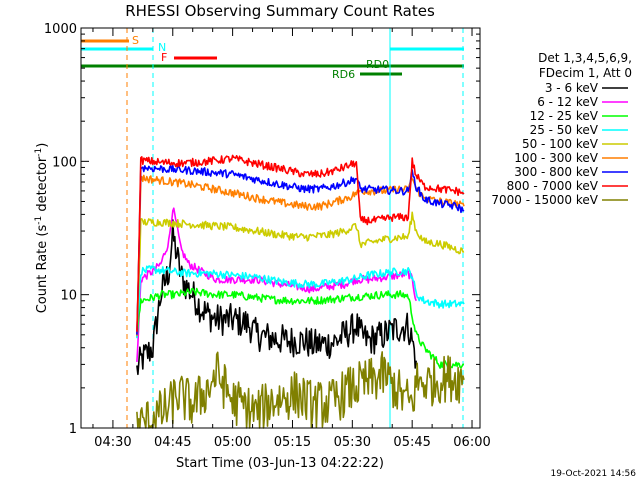 The width and height of the screenshot is (640, 480). Describe the element at coordinates (352, 442) in the screenshot. I see `x-tick-label: 05:30` at that location.